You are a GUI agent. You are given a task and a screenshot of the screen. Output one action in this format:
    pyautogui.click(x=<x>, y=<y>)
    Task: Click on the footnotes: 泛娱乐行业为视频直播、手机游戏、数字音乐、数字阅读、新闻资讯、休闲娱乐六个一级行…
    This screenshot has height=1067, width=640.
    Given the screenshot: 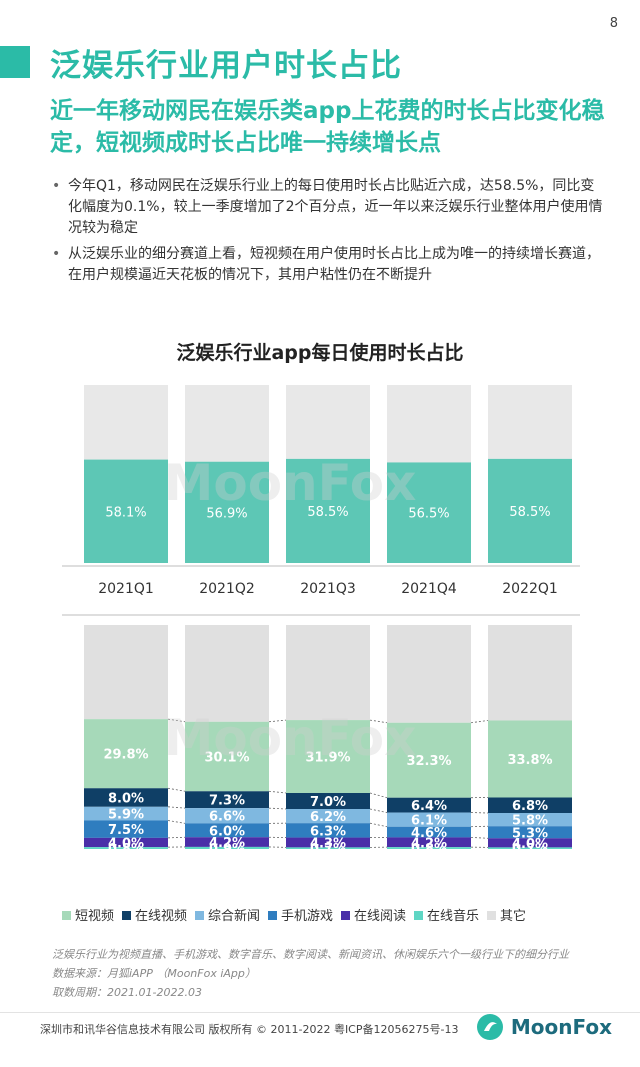 What is the action you would take?
    pyautogui.click(x=310, y=973)
    